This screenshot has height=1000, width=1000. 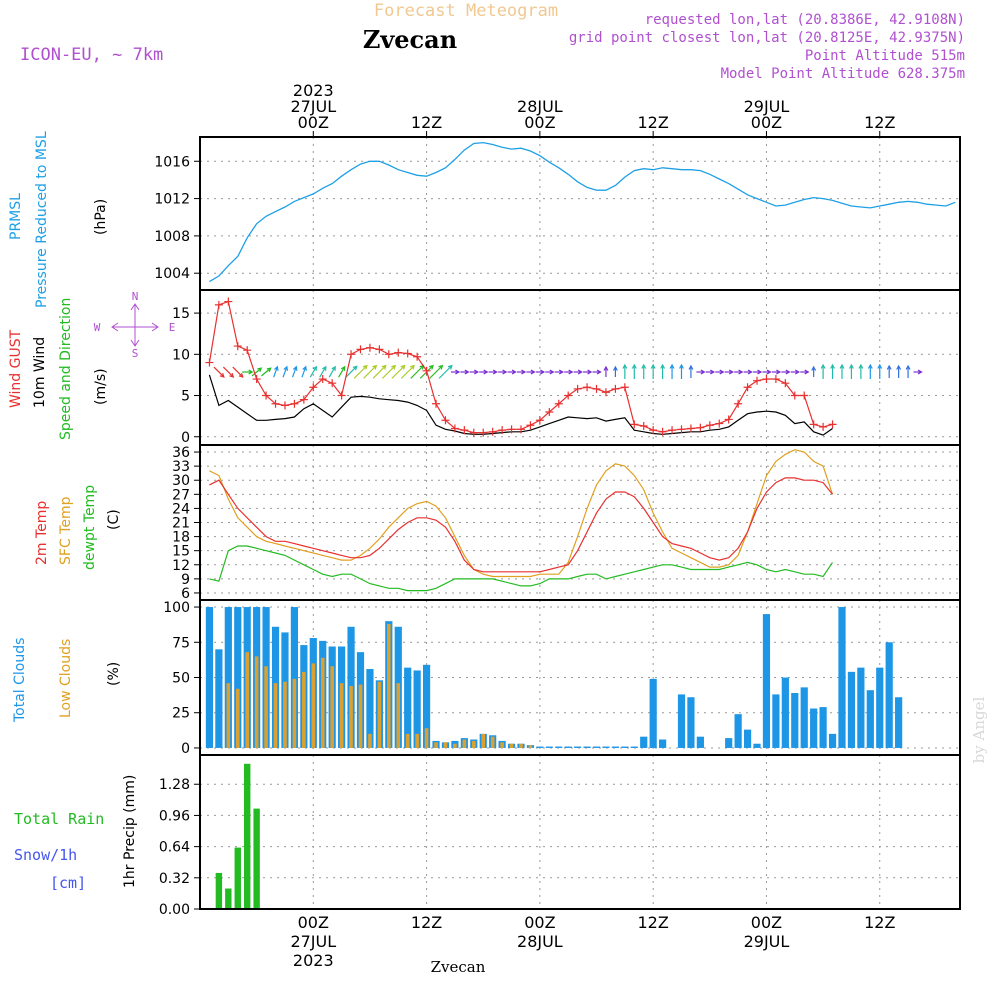 I want to click on y-tick-label: 0.00, so click(x=174, y=910).